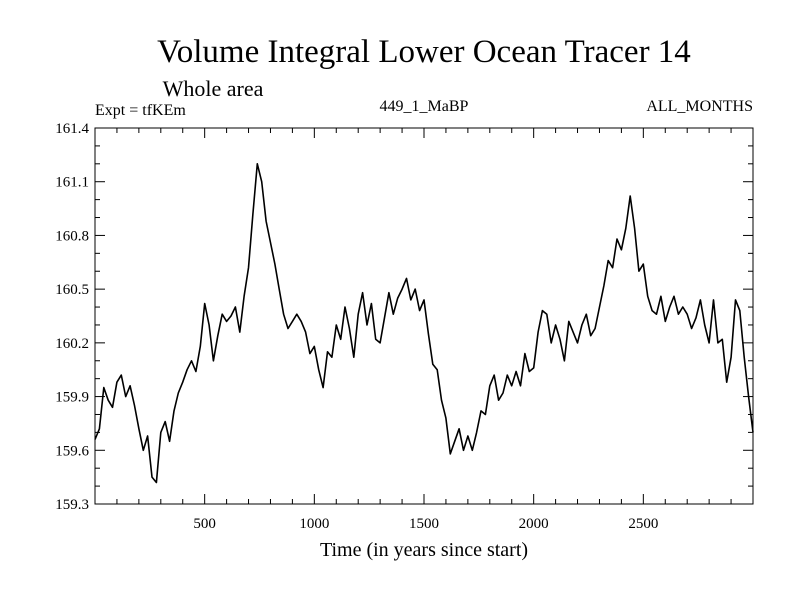 This screenshot has height=600, width=800. What do you see at coordinates (424, 524) in the screenshot?
I see `x-tick-label: 1500` at bounding box center [424, 524].